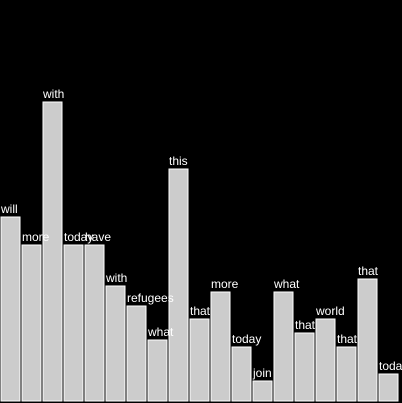 This screenshot has height=403, width=402. What do you see at coordinates (94, 323) in the screenshot?
I see `bar-have` at bounding box center [94, 323].